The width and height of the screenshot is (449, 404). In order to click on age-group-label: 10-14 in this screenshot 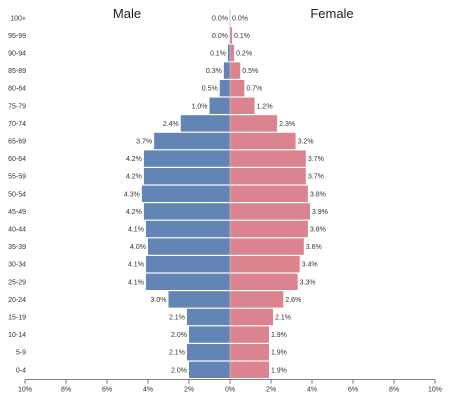, I will do `click(17, 335)`.